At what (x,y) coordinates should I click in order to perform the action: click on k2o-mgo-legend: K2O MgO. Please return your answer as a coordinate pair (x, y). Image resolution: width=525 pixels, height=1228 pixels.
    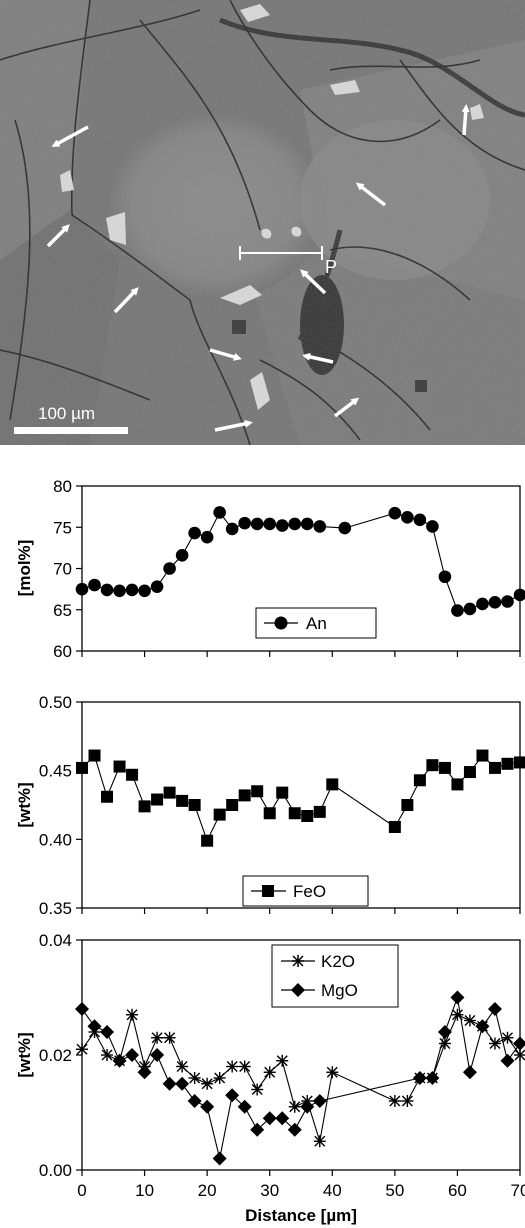
    Looking at the image, I should click on (335, 976).